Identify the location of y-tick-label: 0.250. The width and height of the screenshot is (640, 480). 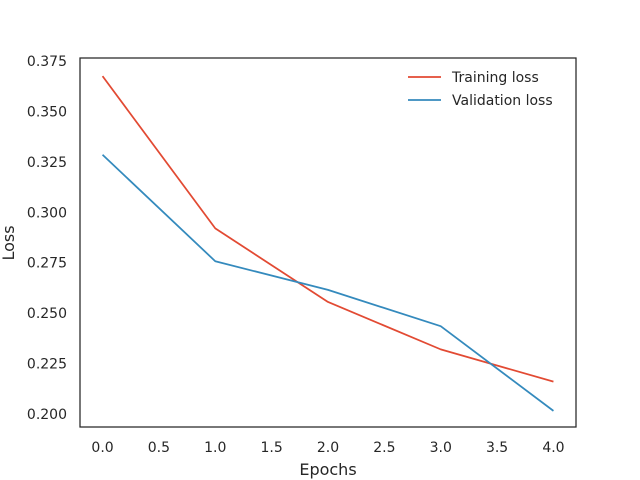
(47, 314).